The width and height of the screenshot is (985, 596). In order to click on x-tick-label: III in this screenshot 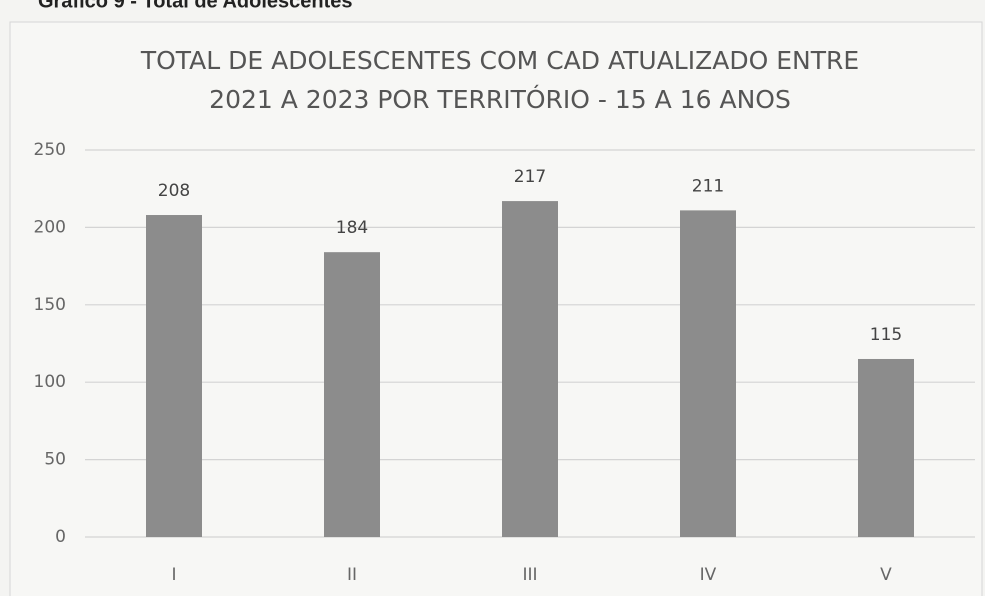, I will do `click(529, 575)`.